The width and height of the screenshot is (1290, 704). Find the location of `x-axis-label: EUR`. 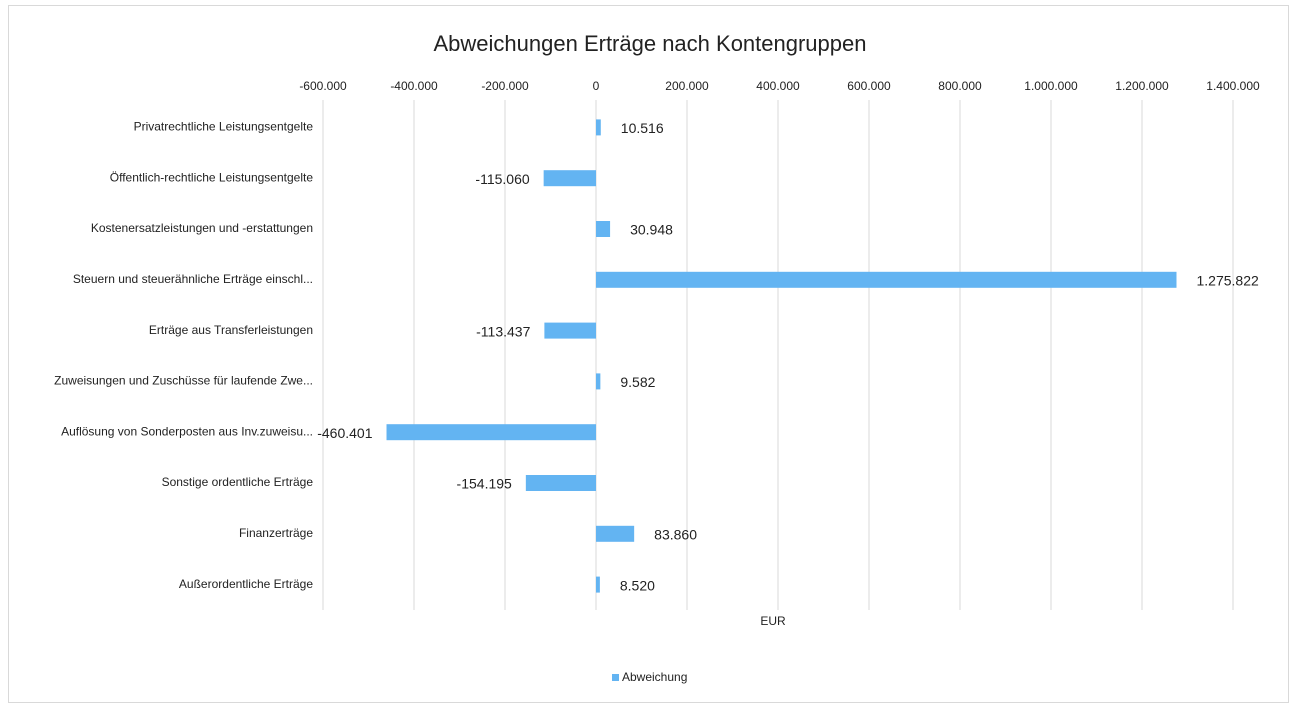

x-axis-label: EUR is located at coordinates (773, 621).